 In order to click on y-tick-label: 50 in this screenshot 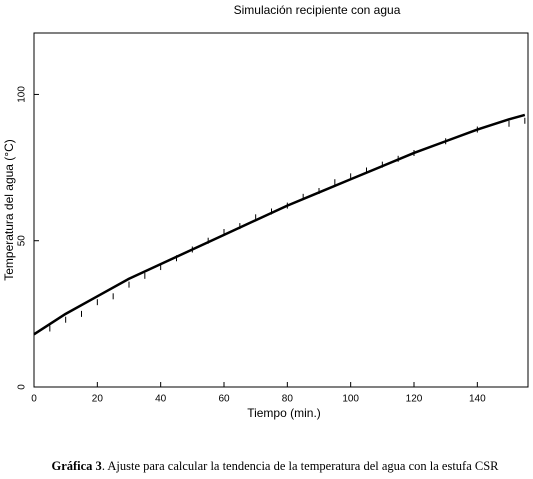, I will do `click(22, 241)`.